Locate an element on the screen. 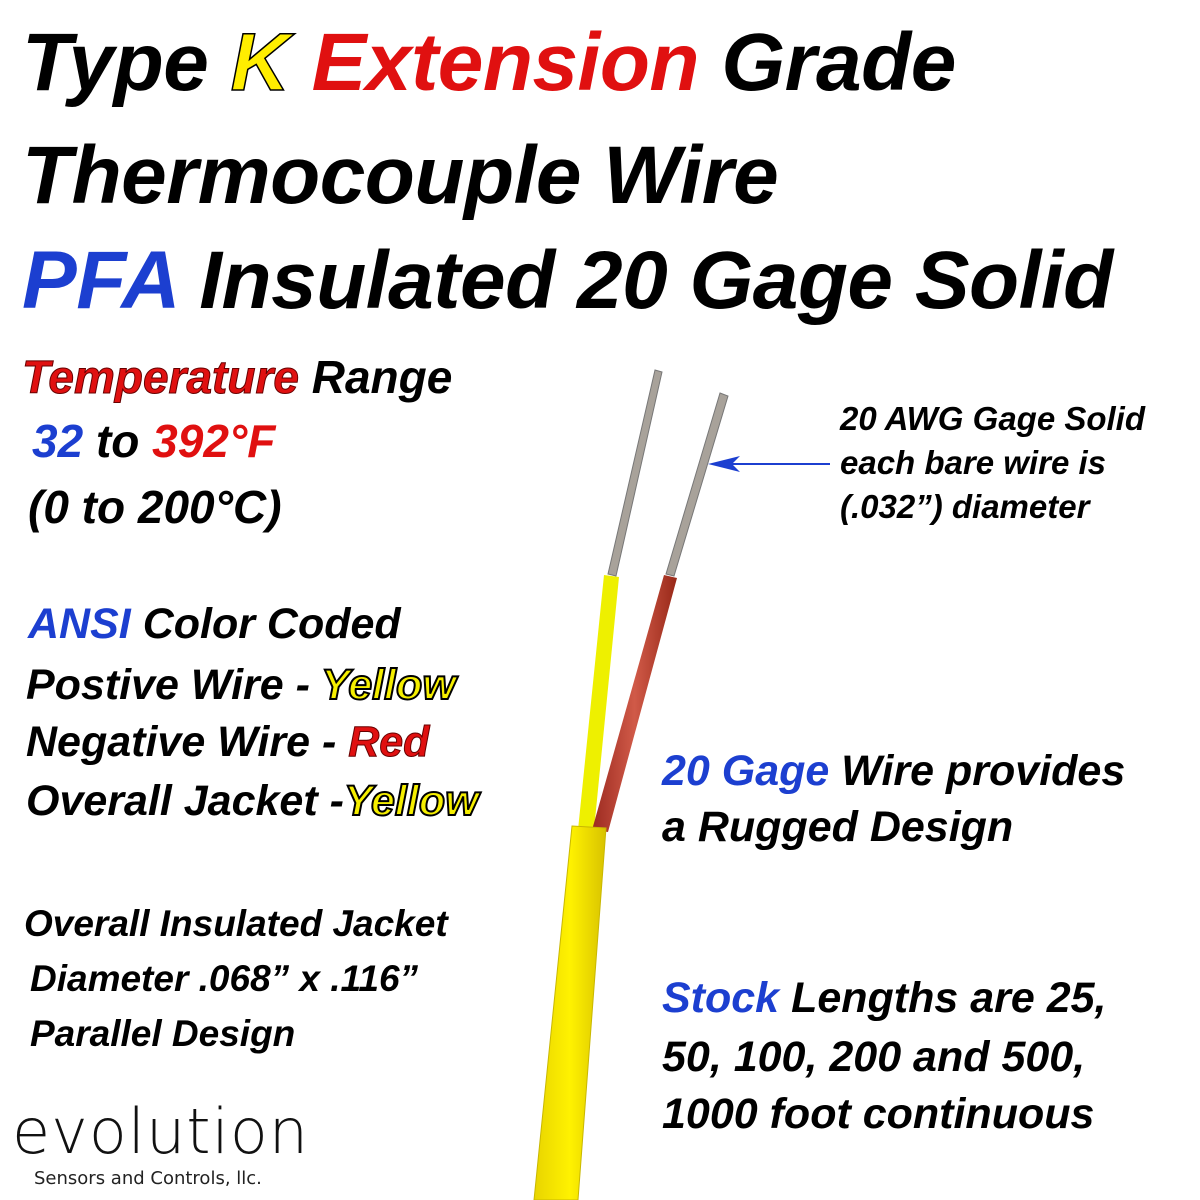 This screenshot has width=1200, height=1200. temperature-fahrenheit: 32 to 392°F is located at coordinates (153, 441).